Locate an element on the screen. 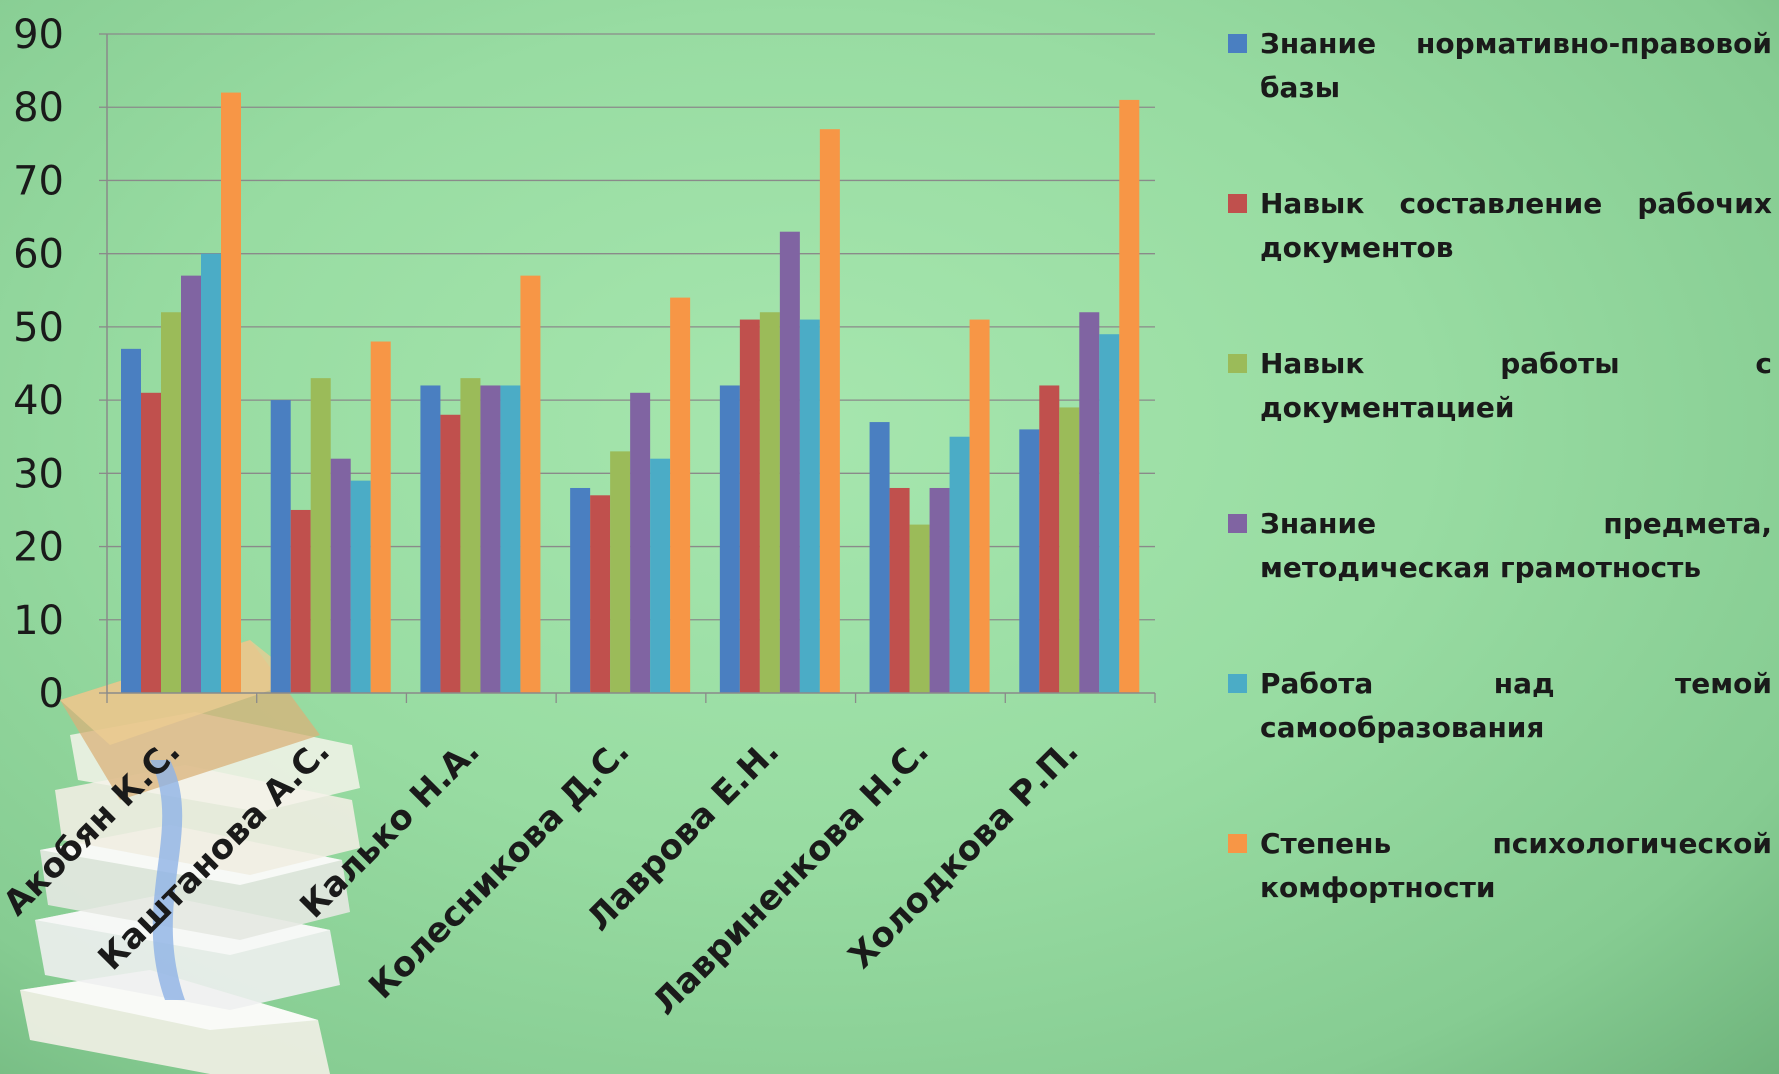  y-tick-label: 70 is located at coordinates (38, 181).